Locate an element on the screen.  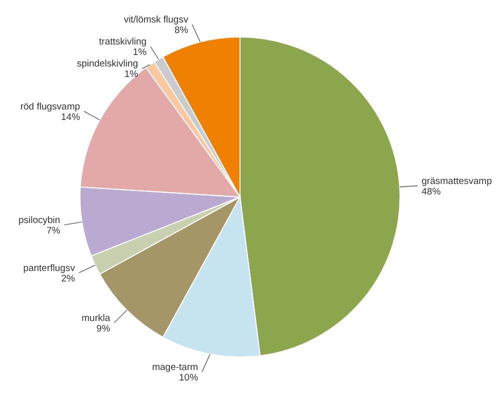
slice-label: trattskivling is located at coordinates (123, 42).